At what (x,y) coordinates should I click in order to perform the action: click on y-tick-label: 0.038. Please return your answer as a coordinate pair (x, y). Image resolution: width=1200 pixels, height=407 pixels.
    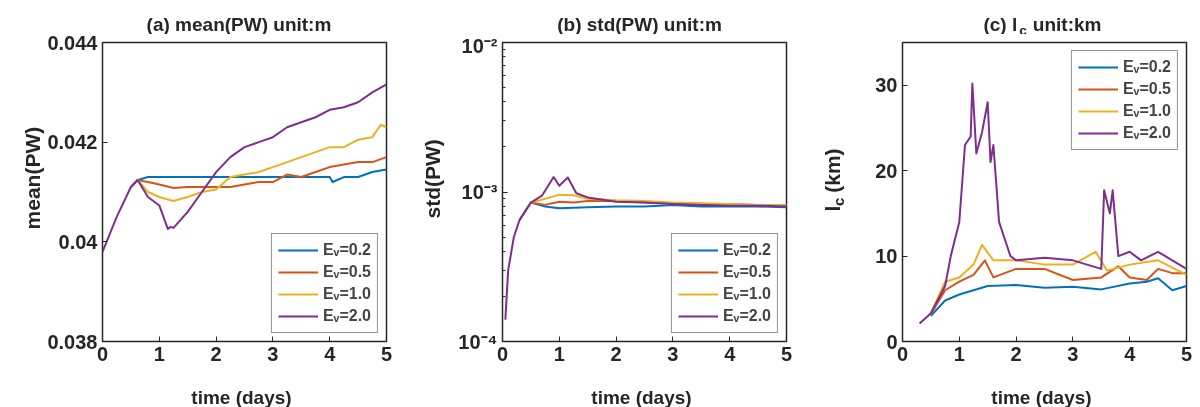
    Looking at the image, I should click on (72, 341).